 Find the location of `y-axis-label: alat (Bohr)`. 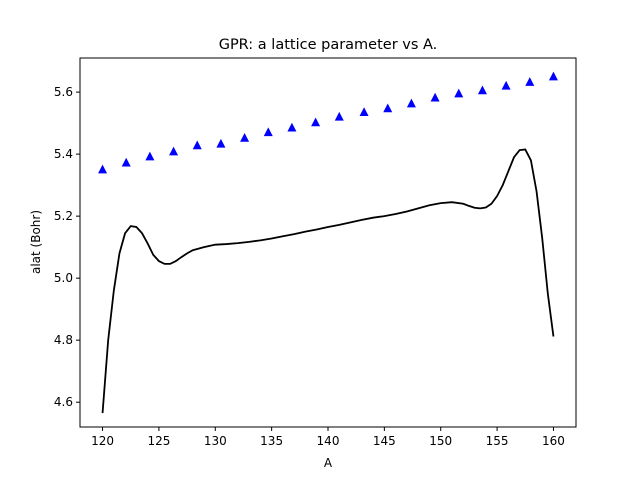

y-axis-label: alat (Bohr) is located at coordinates (36, 242).